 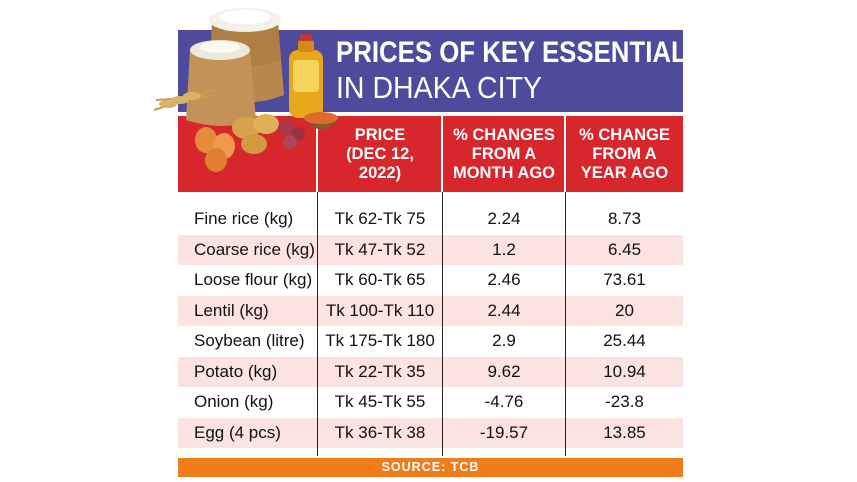 What do you see at coordinates (439, 87) in the screenshot?
I see `chart-subtitle: IN DHAKA CITY` at bounding box center [439, 87].